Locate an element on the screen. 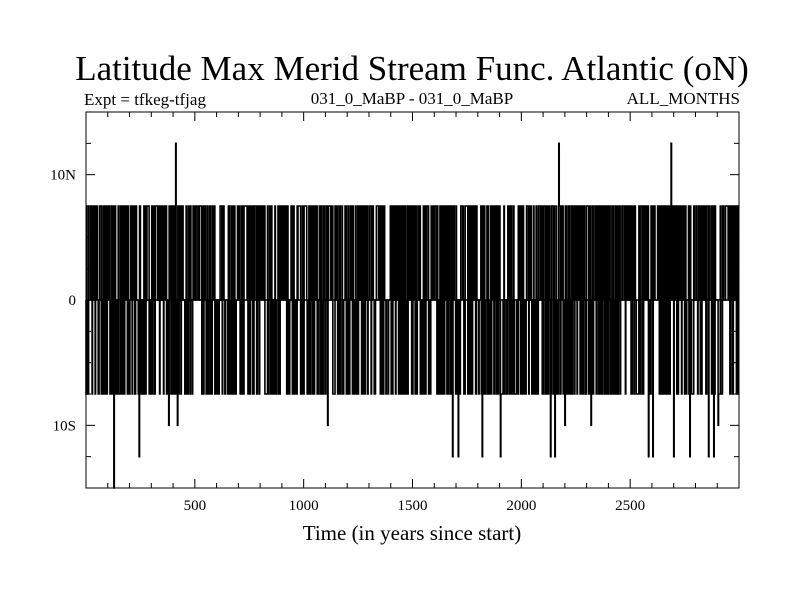  x-tick-label: 1000 is located at coordinates (304, 506).